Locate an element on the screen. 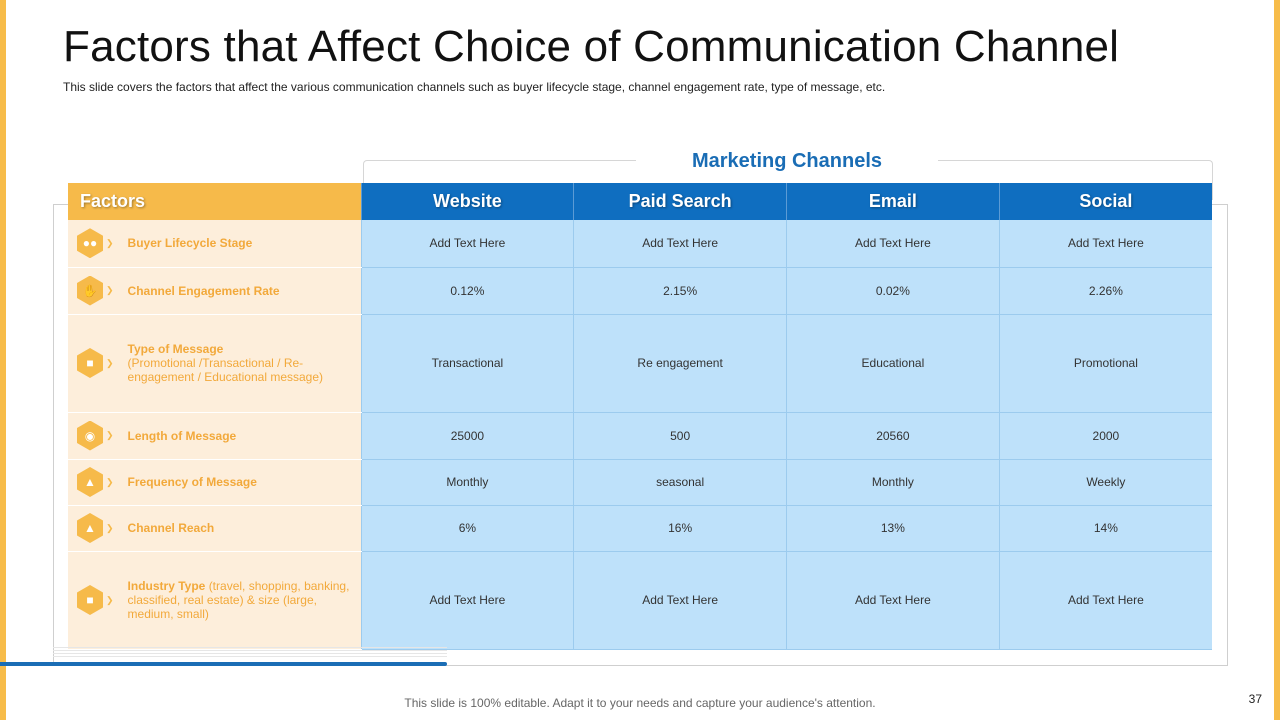 This screenshot has height=720, width=1280. value-cell: 25000 is located at coordinates (467, 436).